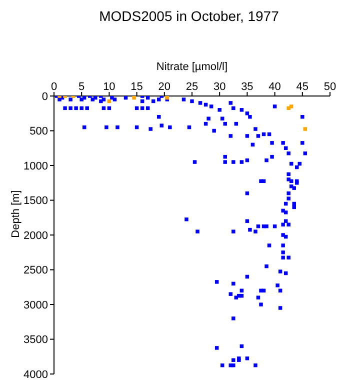 This screenshot has height=384, width=348. I want to click on y-tick-label: 4000, so click(36, 374).